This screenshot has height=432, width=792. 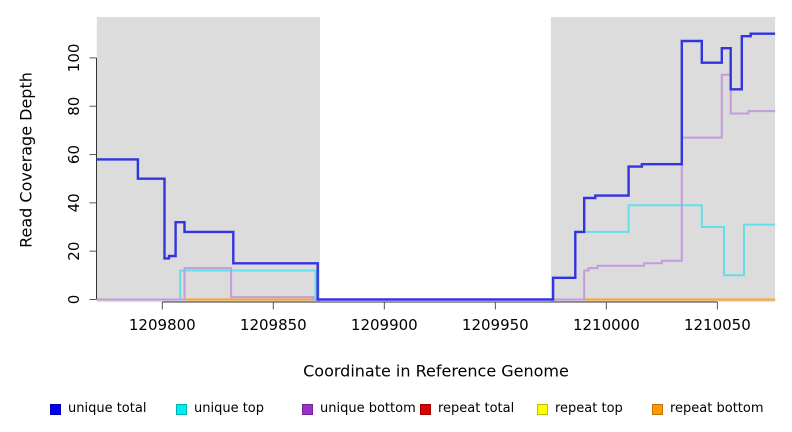 What do you see at coordinates (436, 371) in the screenshot?
I see `x-axis-title: Coordinate in Reference Genome` at bounding box center [436, 371].